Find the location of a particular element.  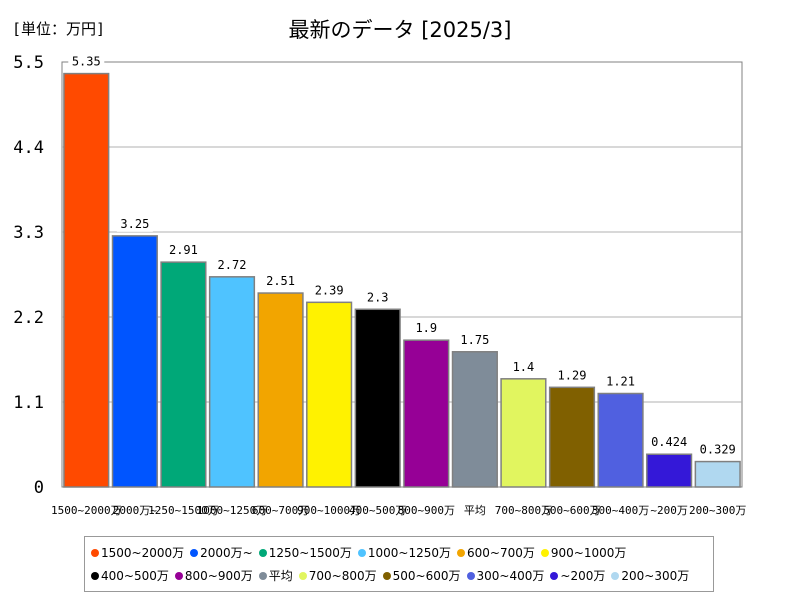

data-label: 2.39 is located at coordinates (329, 290).